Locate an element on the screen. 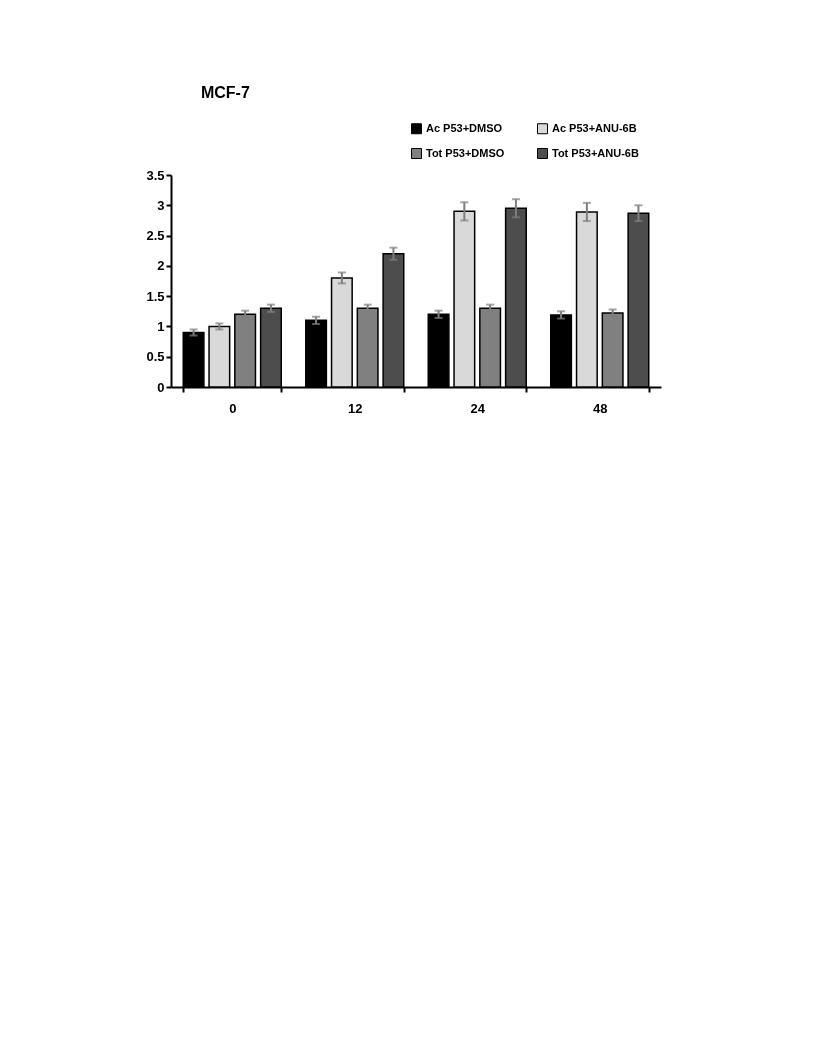 Image resolution: width=816 pixels, height=1056 pixels. x-tick-label: 0 is located at coordinates (233, 408).